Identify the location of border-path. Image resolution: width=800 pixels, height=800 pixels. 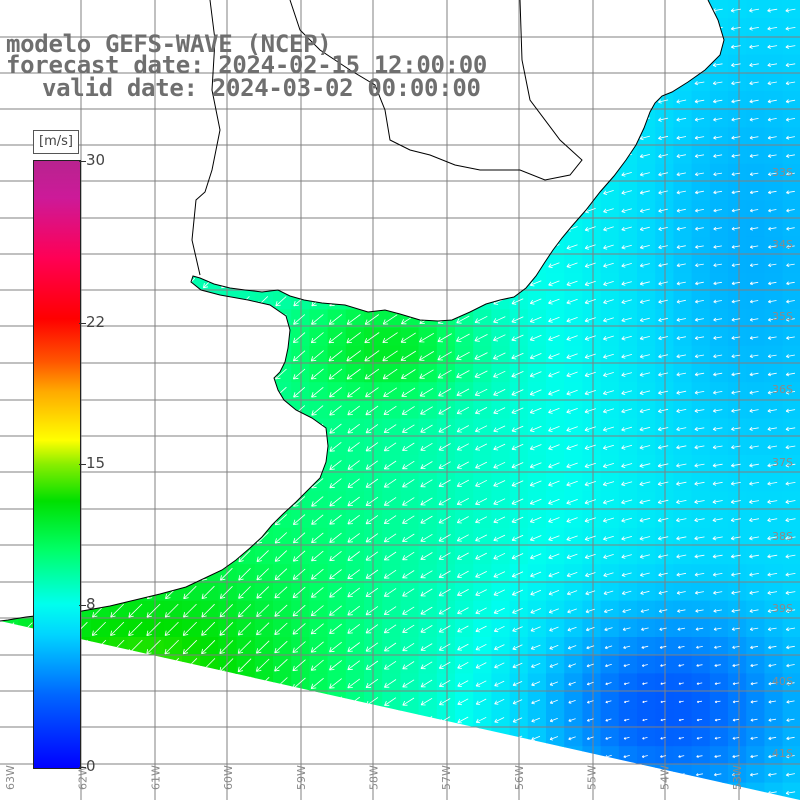
(206, 138).